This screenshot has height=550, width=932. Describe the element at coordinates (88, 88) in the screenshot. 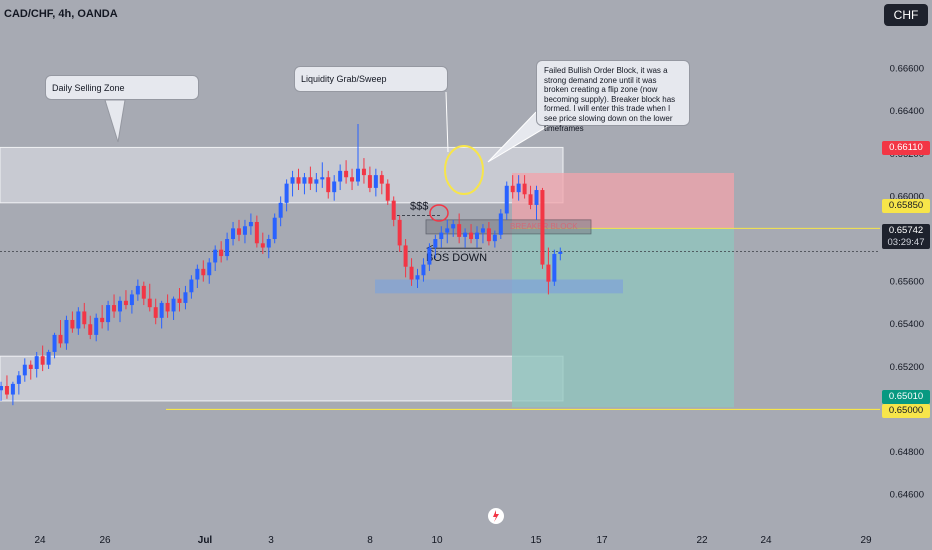

I see `daily-zone-callout-text: Daily Selling Zone` at that location.